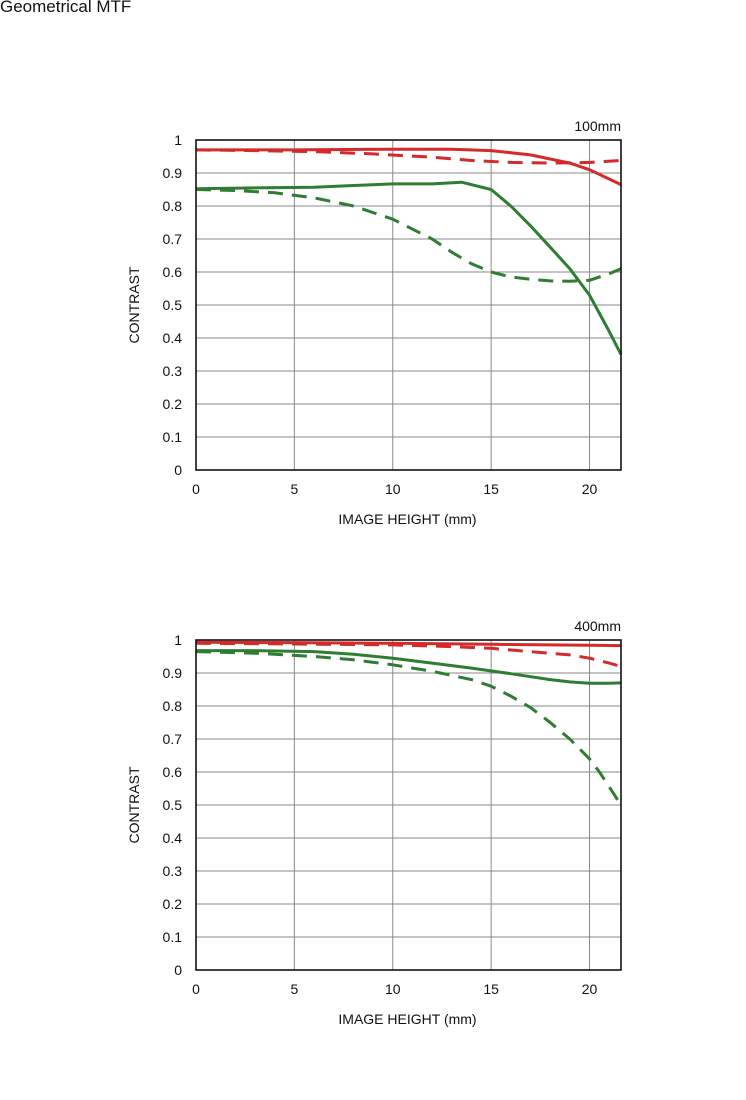  What do you see at coordinates (597, 626) in the screenshot?
I see `focal-length-label: 400mm` at bounding box center [597, 626].